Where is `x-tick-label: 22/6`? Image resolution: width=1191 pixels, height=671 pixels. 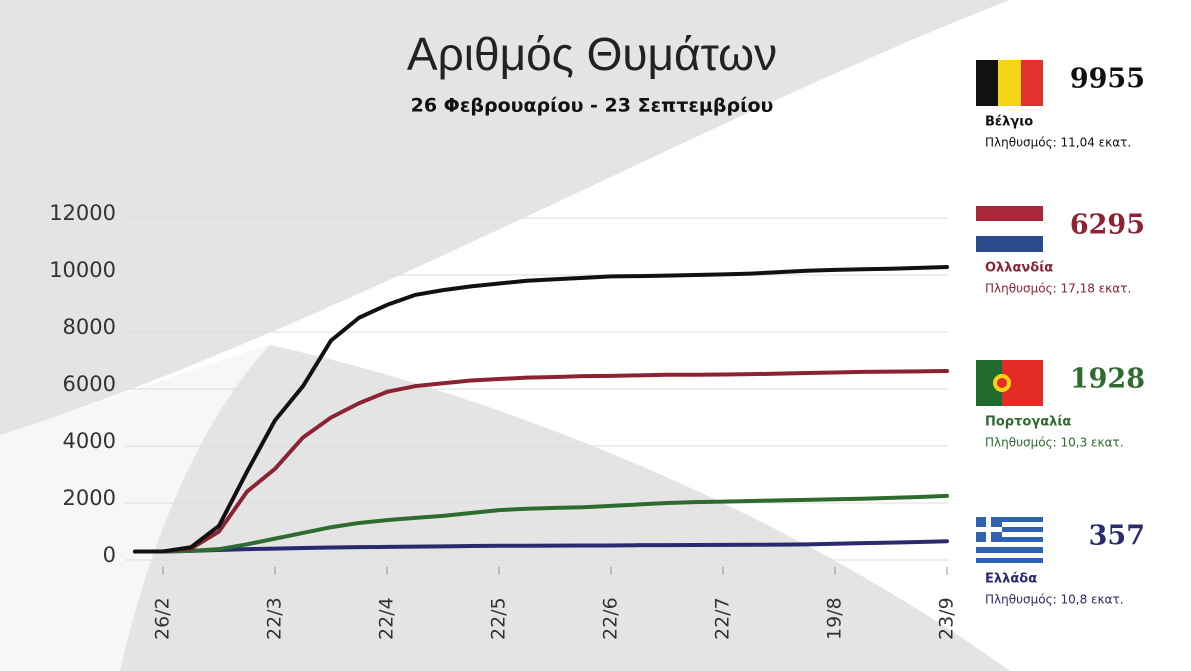
x-tick-label: 22/6 is located at coordinates (611, 618).